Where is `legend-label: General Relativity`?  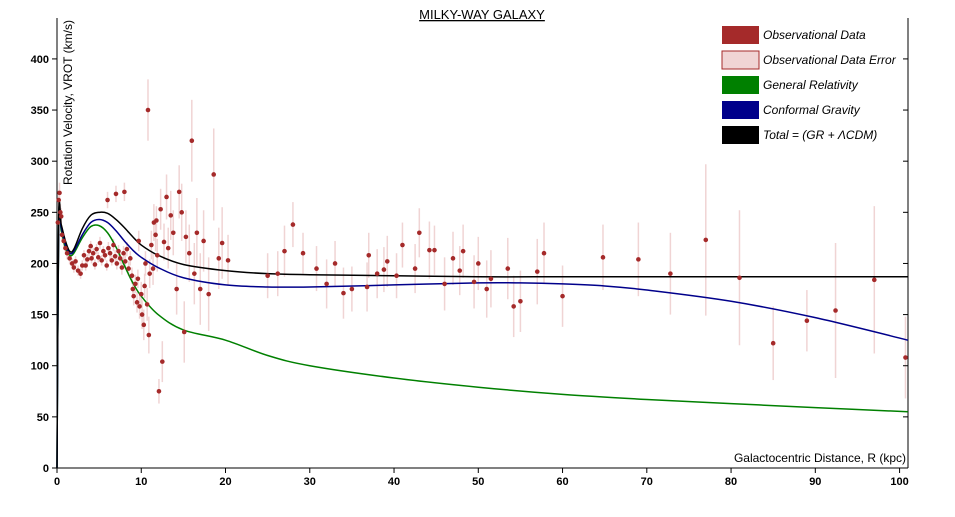 legend-label: General Relativity is located at coordinates (811, 85).